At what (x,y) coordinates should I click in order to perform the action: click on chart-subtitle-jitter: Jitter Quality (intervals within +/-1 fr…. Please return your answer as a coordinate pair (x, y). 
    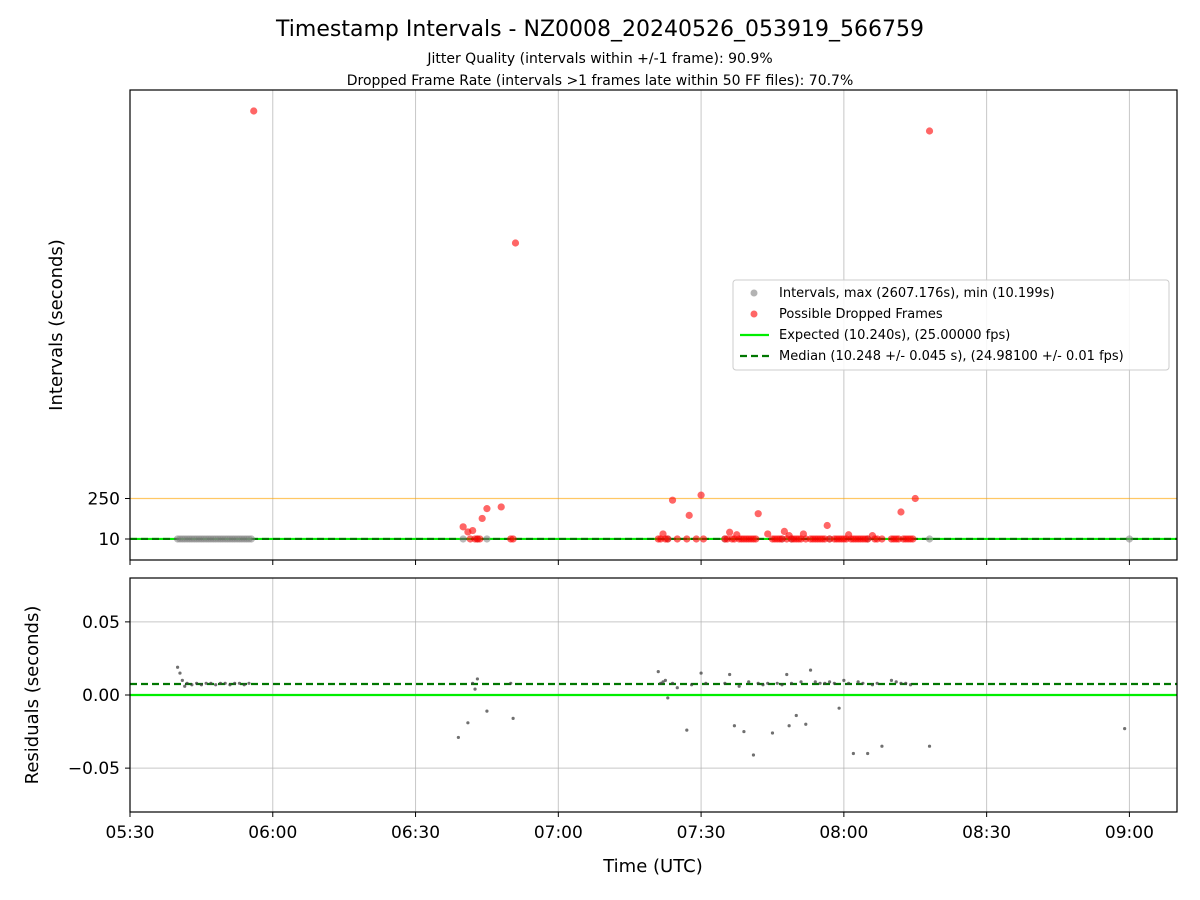
    Looking at the image, I should click on (599, 59).